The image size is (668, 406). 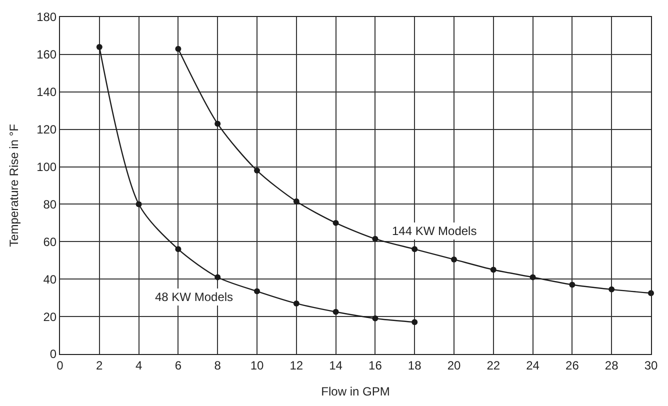 I want to click on x-tick-label: 4, so click(x=138, y=365).